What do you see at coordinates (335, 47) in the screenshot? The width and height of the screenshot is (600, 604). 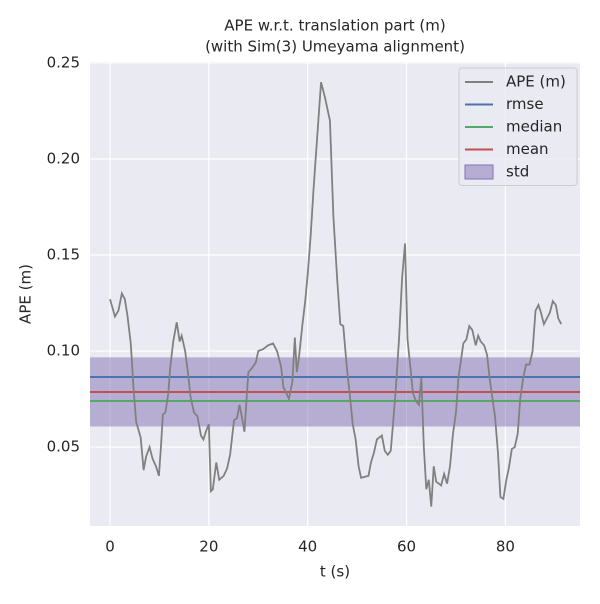 I see `chart-subtitle: (with Sim(3) Umeyama alignment)` at bounding box center [335, 47].